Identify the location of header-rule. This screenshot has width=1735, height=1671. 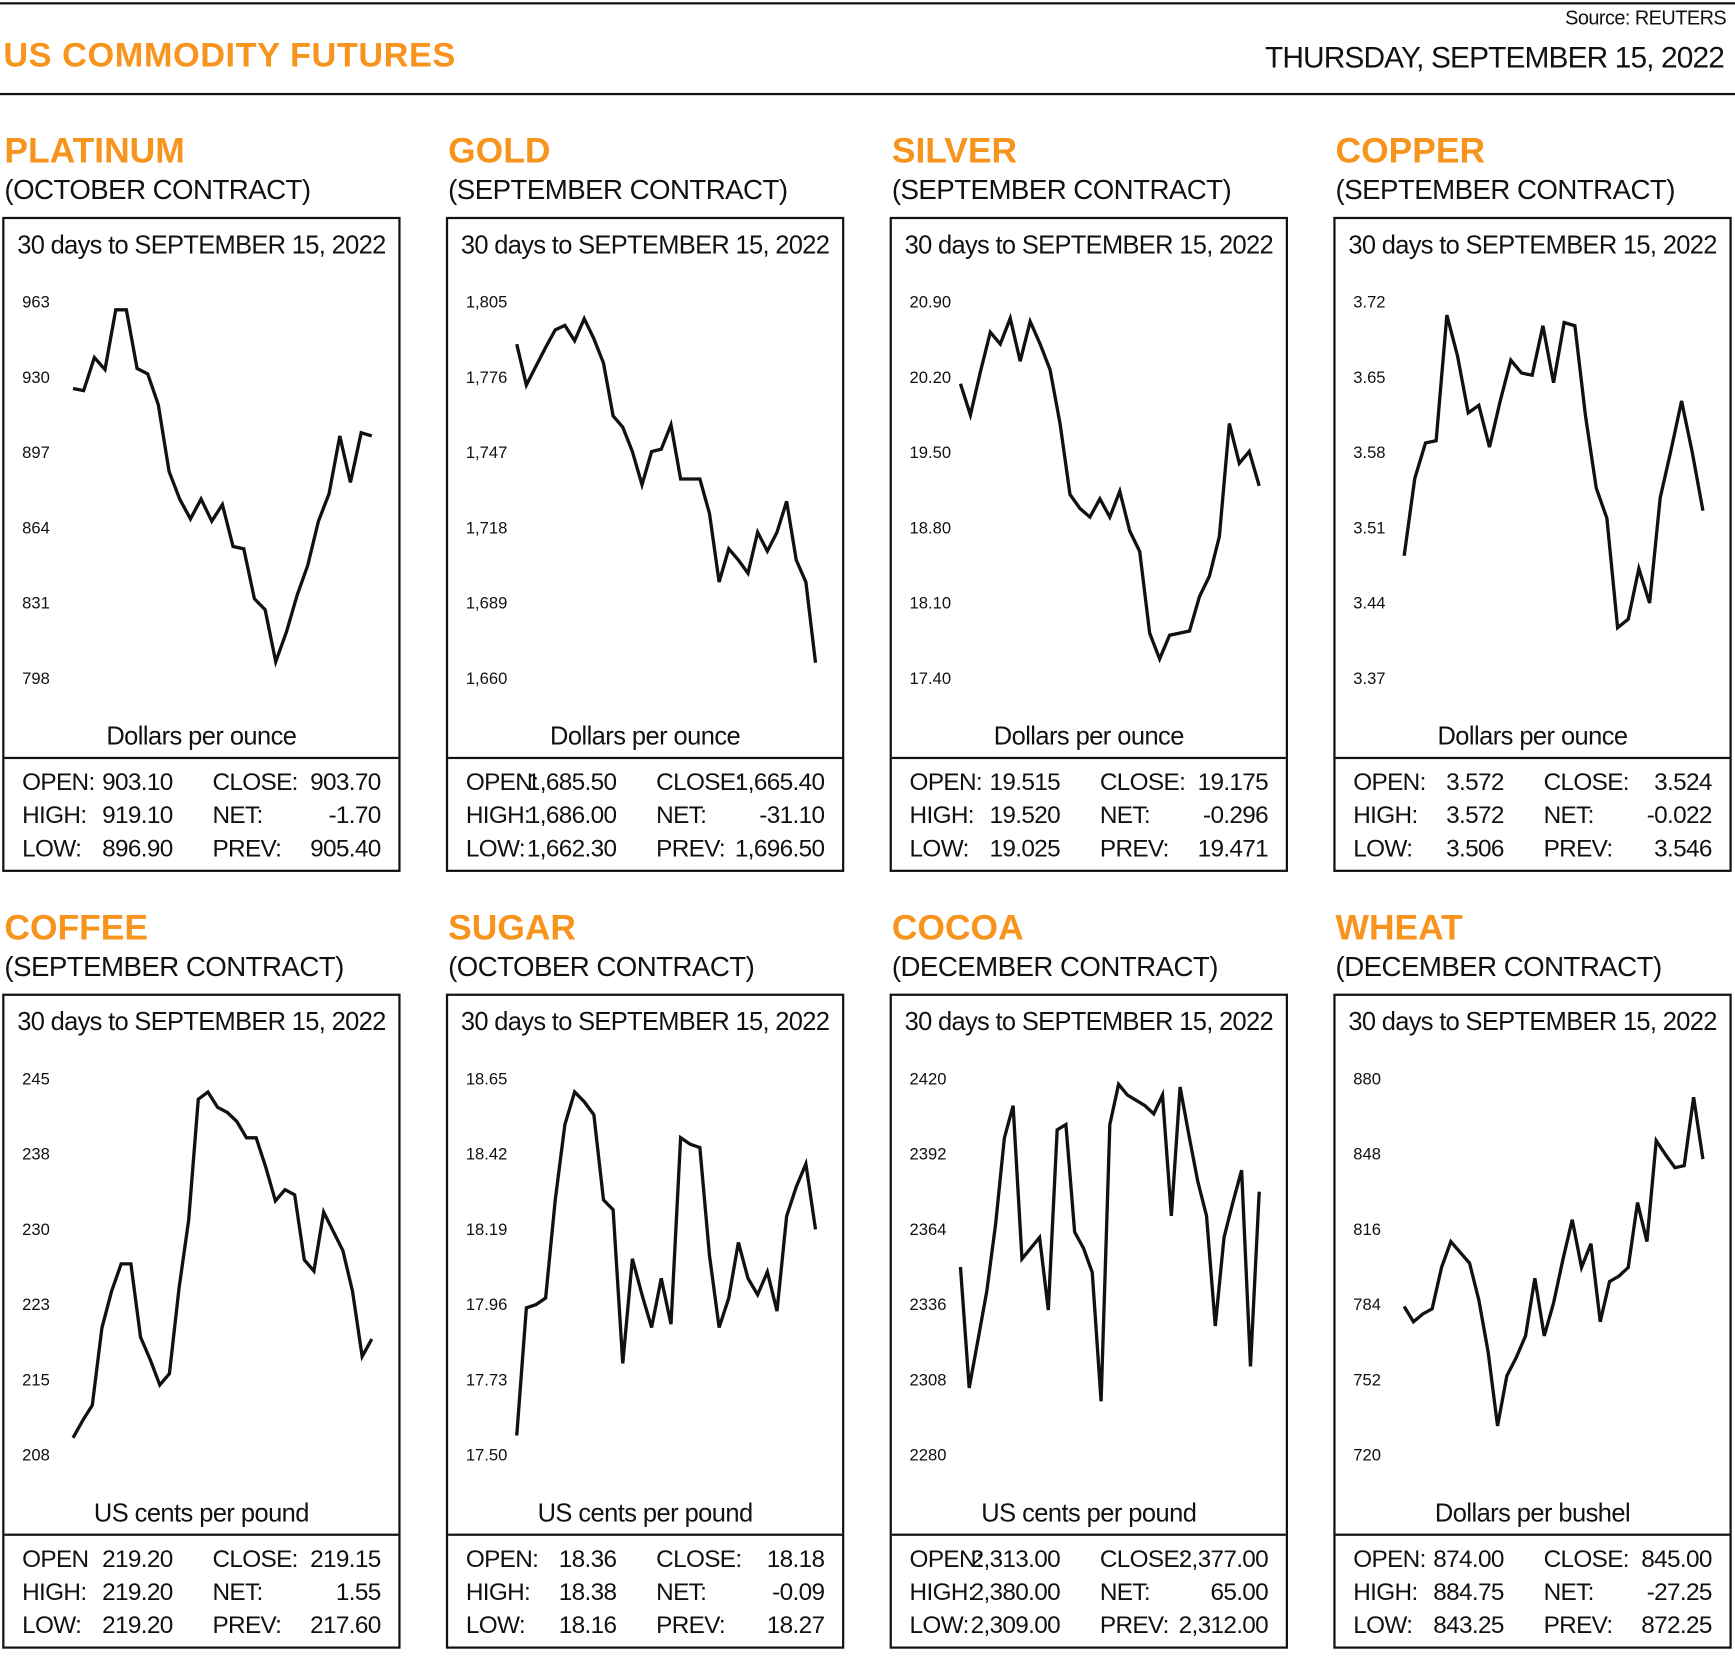
(867, 94).